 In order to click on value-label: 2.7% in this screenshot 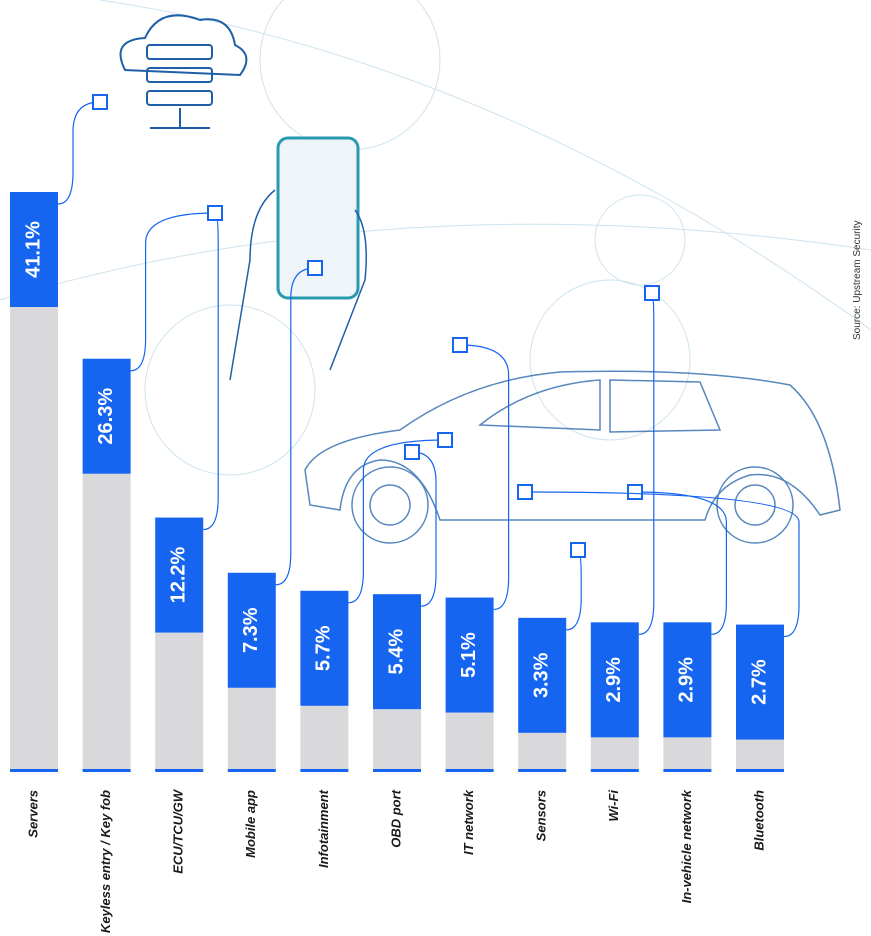, I will do `click(759, 682)`.